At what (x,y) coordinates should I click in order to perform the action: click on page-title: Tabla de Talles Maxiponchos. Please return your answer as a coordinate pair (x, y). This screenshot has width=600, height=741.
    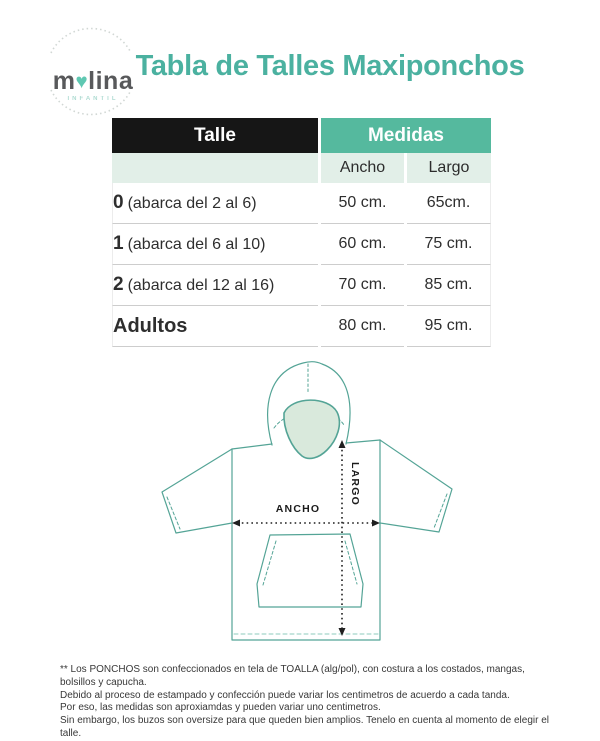
    Looking at the image, I should click on (330, 66).